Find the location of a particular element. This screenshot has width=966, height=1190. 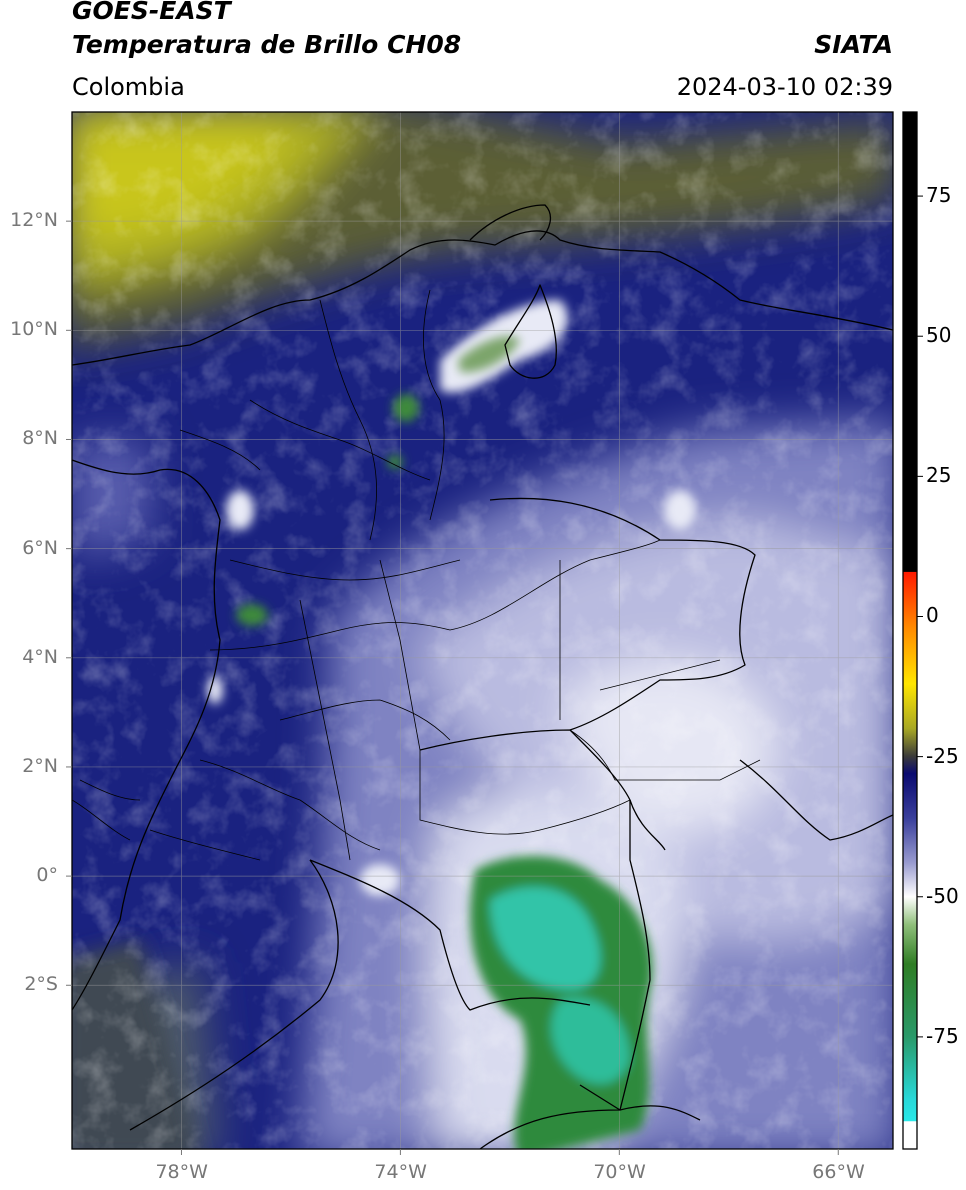

lon-tick-label: 70°W is located at coordinates (619, 1172).